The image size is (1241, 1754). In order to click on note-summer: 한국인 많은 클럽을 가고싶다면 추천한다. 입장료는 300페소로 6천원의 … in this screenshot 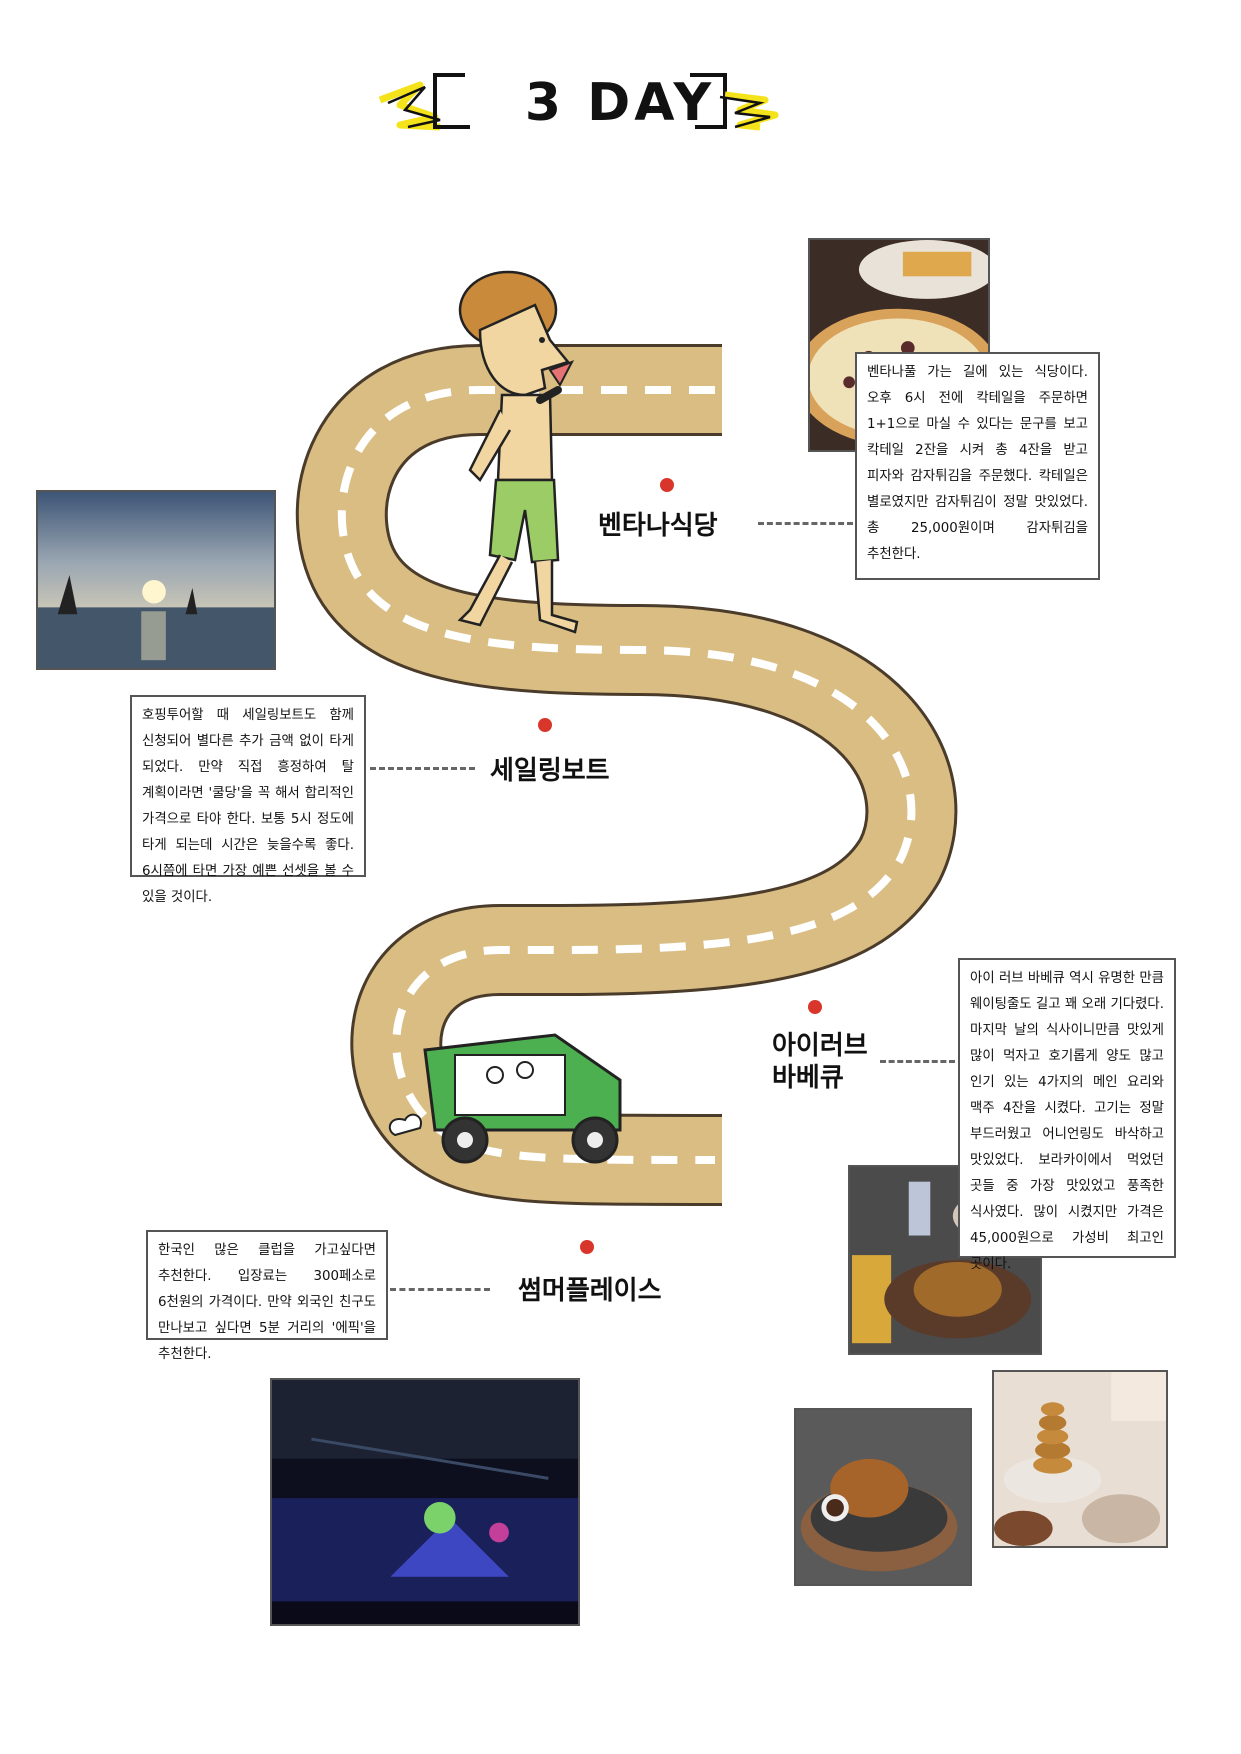, I will do `click(267, 1296)`.